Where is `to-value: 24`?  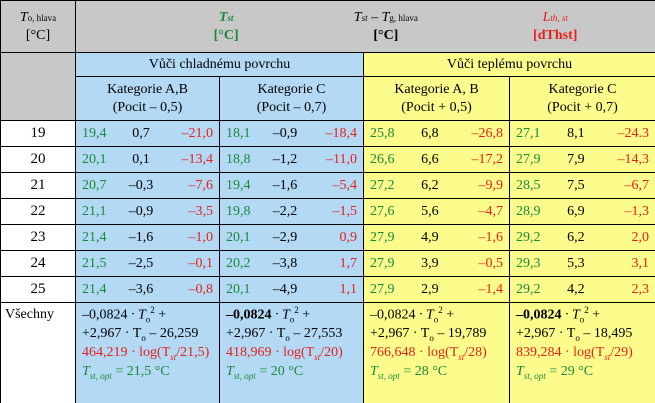 to-value: 24 is located at coordinates (38, 263).